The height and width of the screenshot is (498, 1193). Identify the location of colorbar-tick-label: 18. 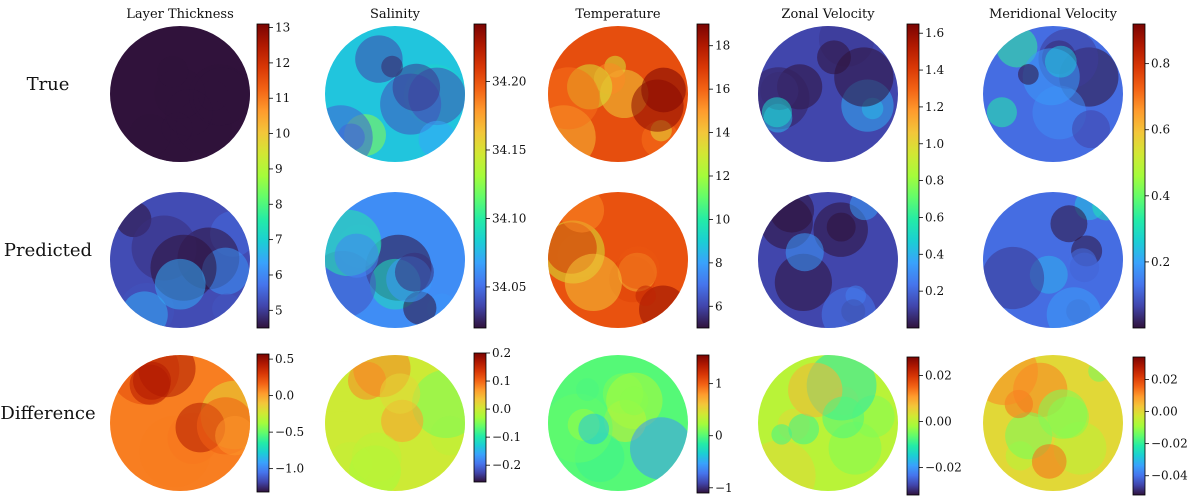
(722, 46).